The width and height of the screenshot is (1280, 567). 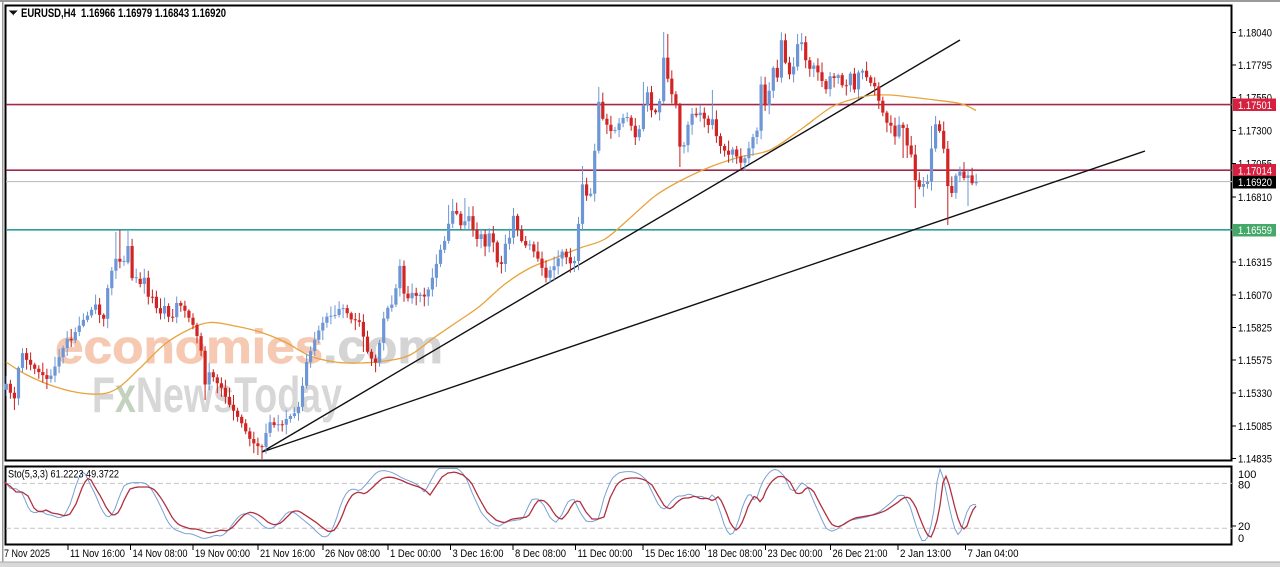 What do you see at coordinates (735, 554) in the screenshot?
I see `svg-text: 18 Dec 08:00` at bounding box center [735, 554].